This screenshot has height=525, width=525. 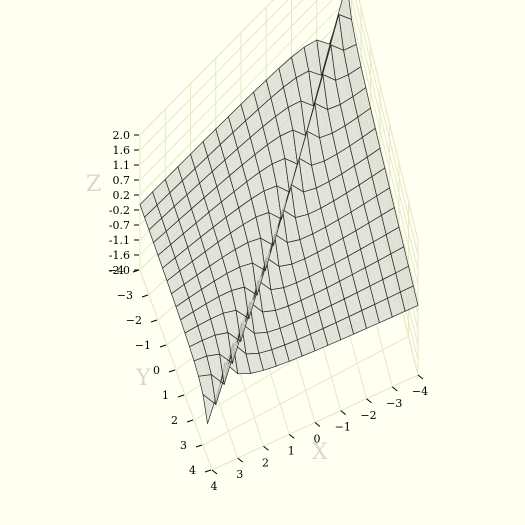 I want to click on z-tick-label: -1.6, so click(x=119, y=255).